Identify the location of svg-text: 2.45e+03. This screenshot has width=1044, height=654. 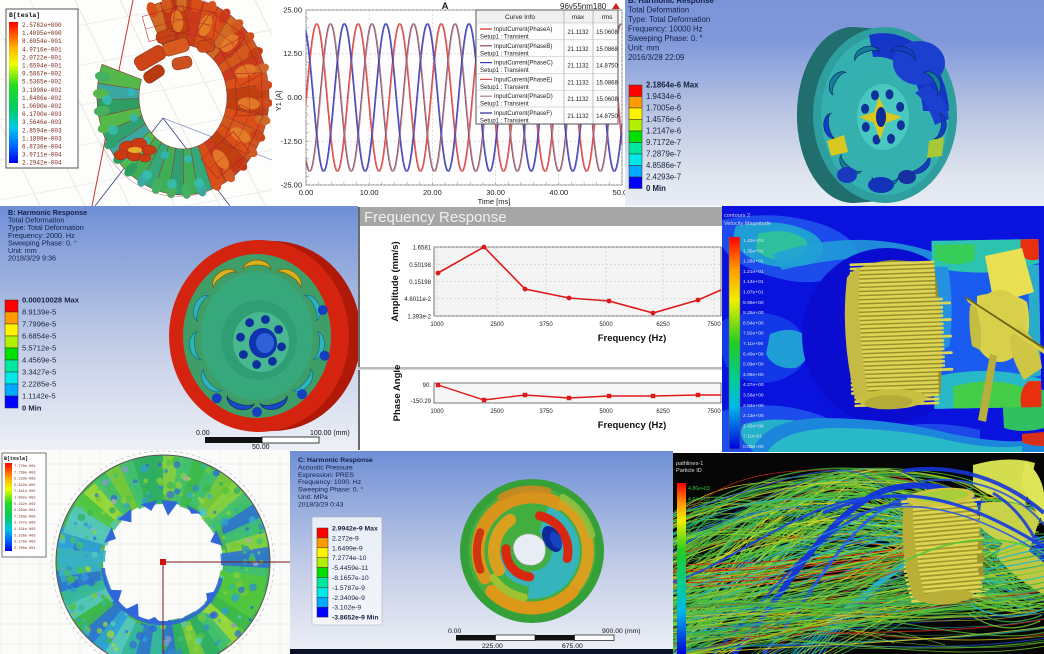
(699, 601).